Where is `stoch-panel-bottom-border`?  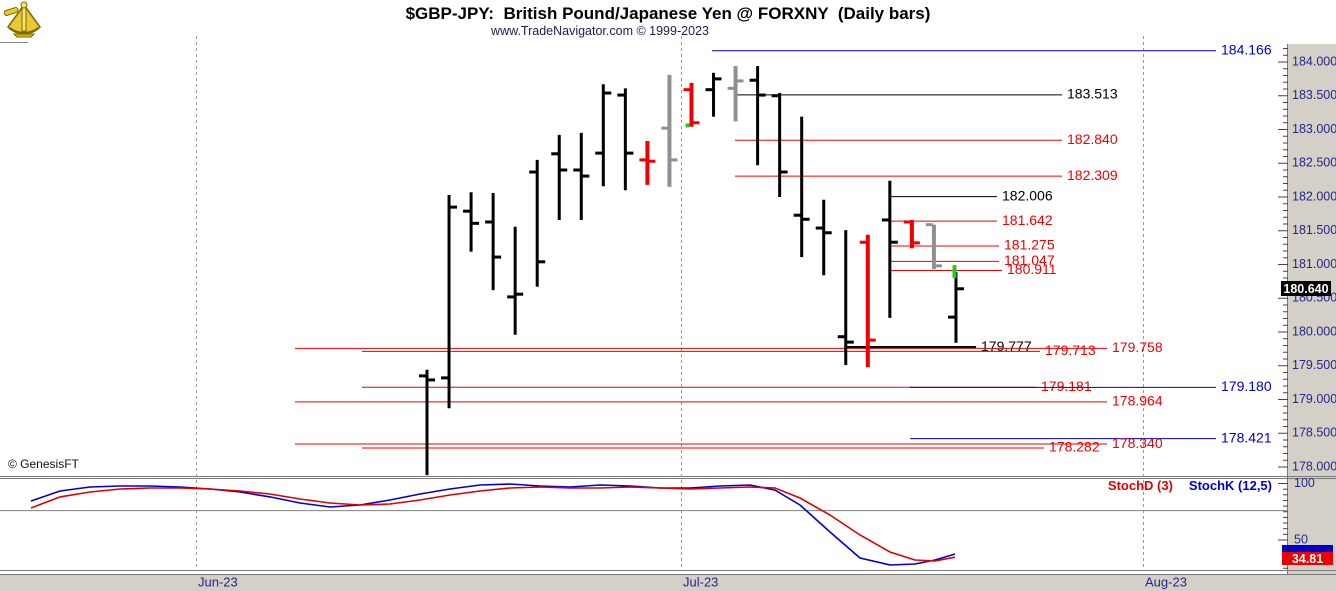 stoch-panel-bottom-border is located at coordinates (668, 570).